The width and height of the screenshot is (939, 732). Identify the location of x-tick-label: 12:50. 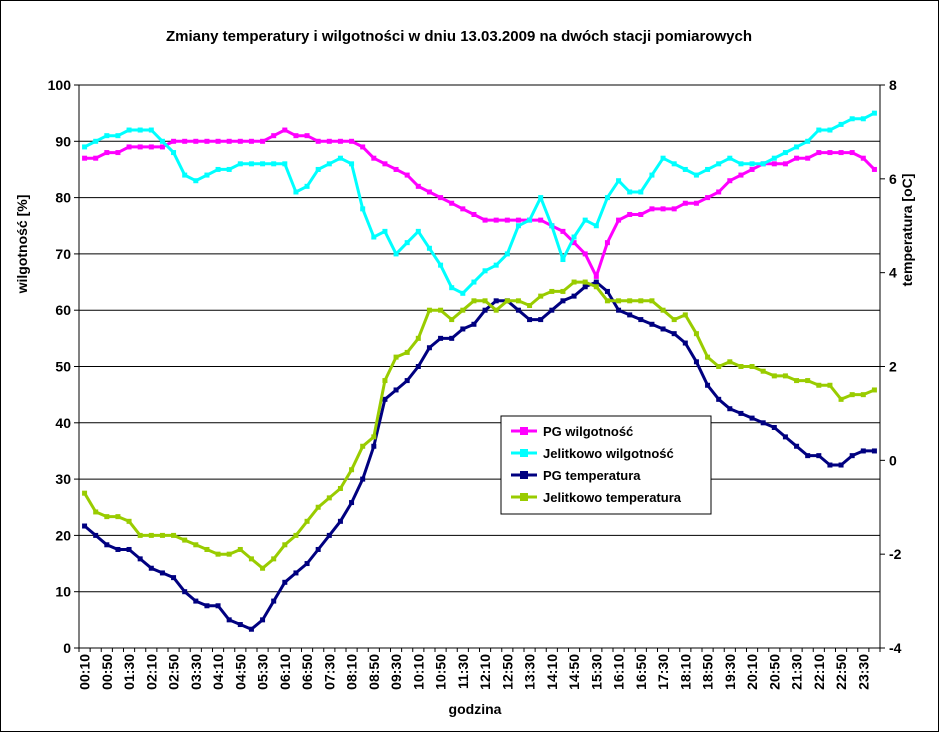
(507, 672).